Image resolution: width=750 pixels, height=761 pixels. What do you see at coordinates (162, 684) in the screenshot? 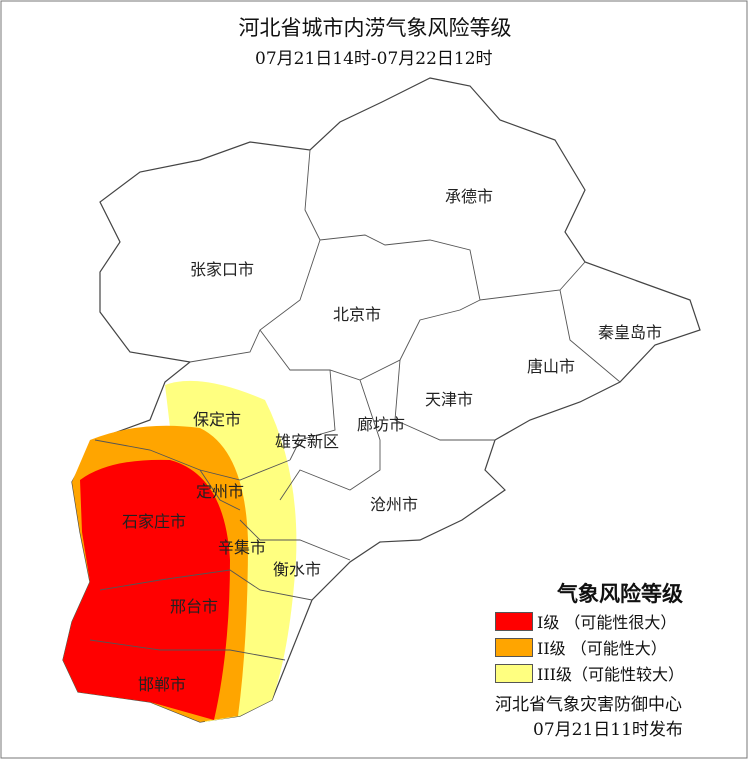
I see `city-label-handan: 邯郸市` at bounding box center [162, 684].